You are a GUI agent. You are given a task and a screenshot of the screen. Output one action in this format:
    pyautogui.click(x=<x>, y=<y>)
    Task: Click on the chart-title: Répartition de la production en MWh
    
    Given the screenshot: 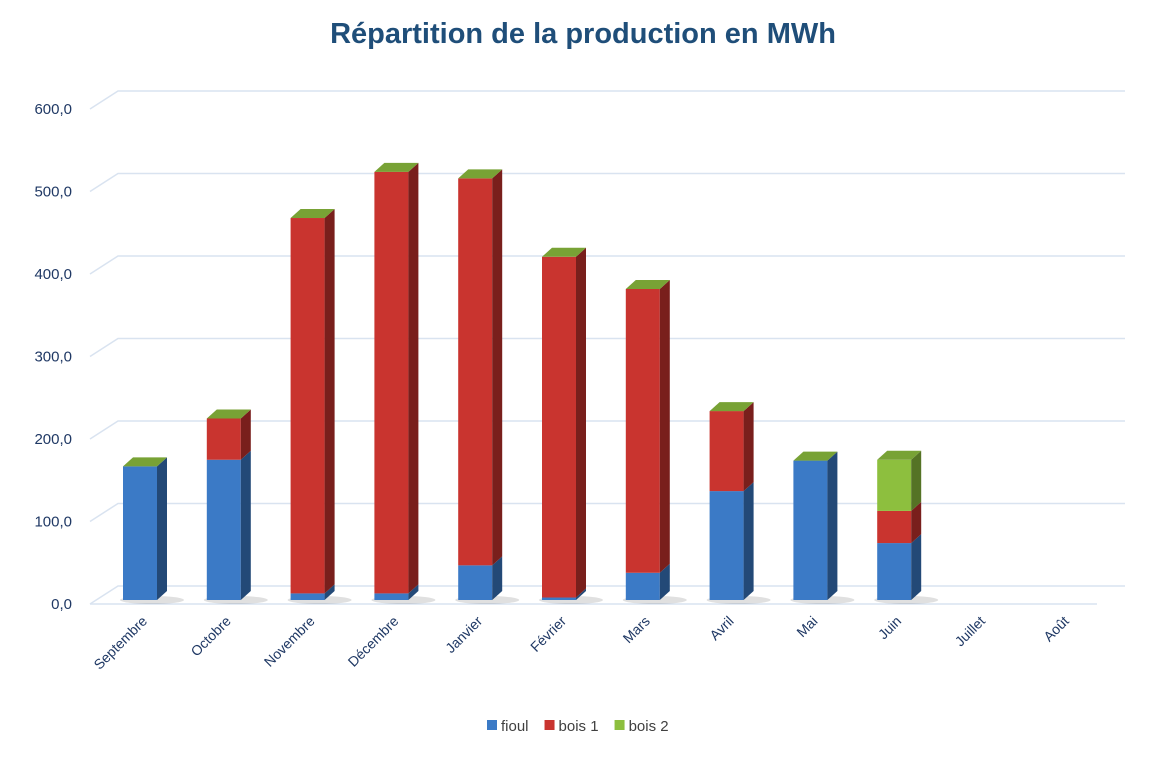 What is the action you would take?
    pyautogui.click(x=583, y=34)
    